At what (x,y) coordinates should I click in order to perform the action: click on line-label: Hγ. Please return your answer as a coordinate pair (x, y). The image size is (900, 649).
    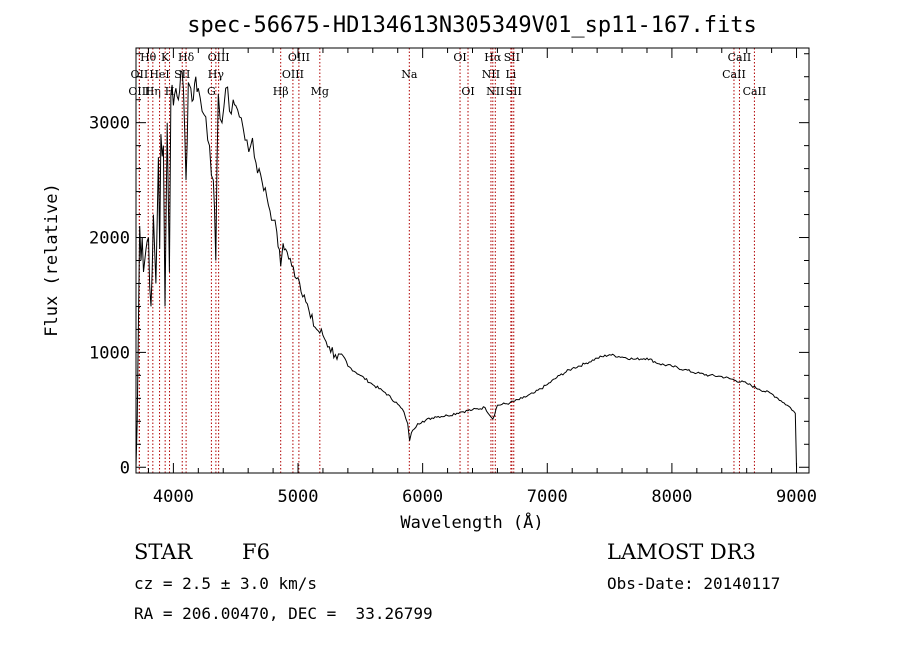
    Looking at the image, I should click on (216, 74).